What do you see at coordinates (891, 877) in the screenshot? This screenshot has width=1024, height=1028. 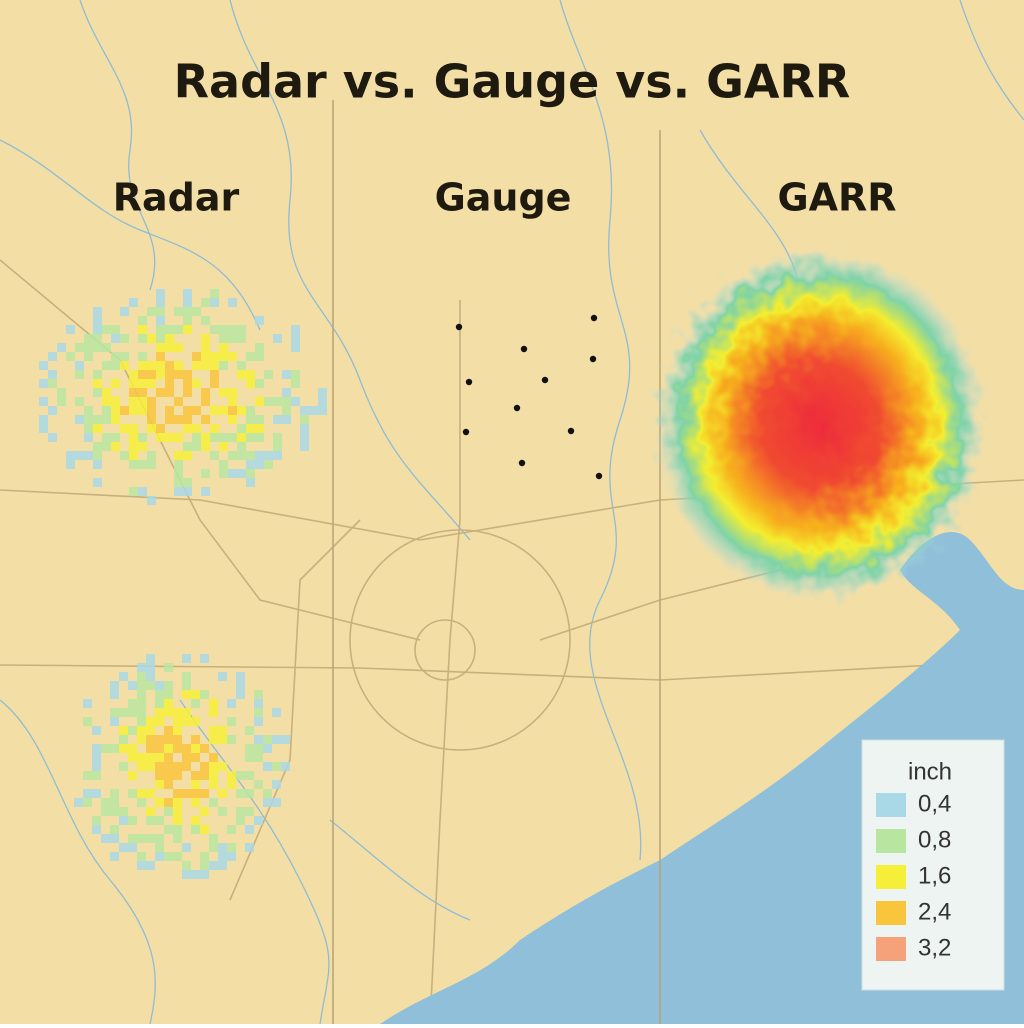 I see `legend-swatch` at bounding box center [891, 877].